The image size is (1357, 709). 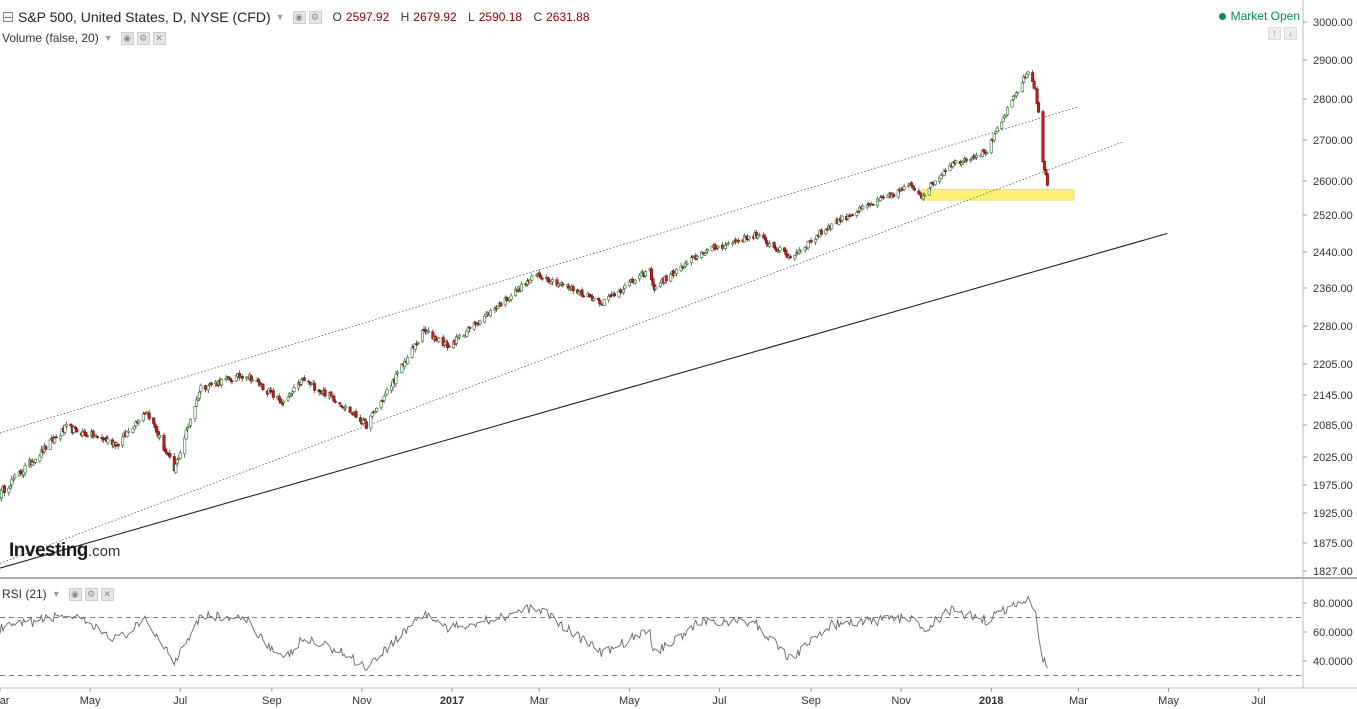 I want to click on rsi-line, so click(x=524, y=633).